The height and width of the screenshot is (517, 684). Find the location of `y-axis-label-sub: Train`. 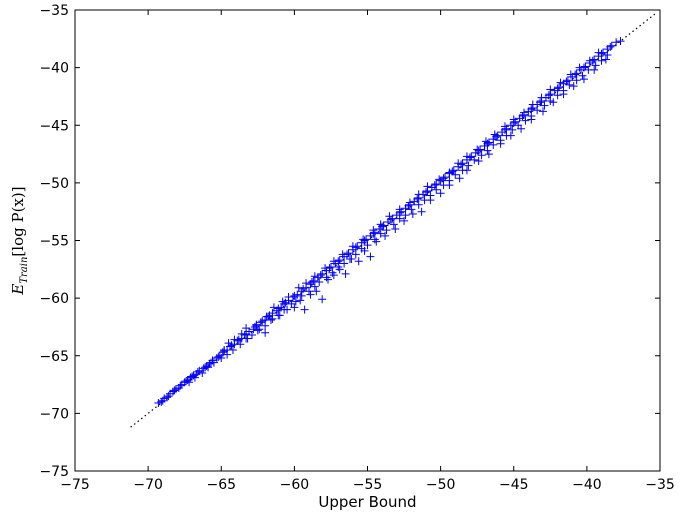

y-axis-label-sub: Train is located at coordinates (24, 270).